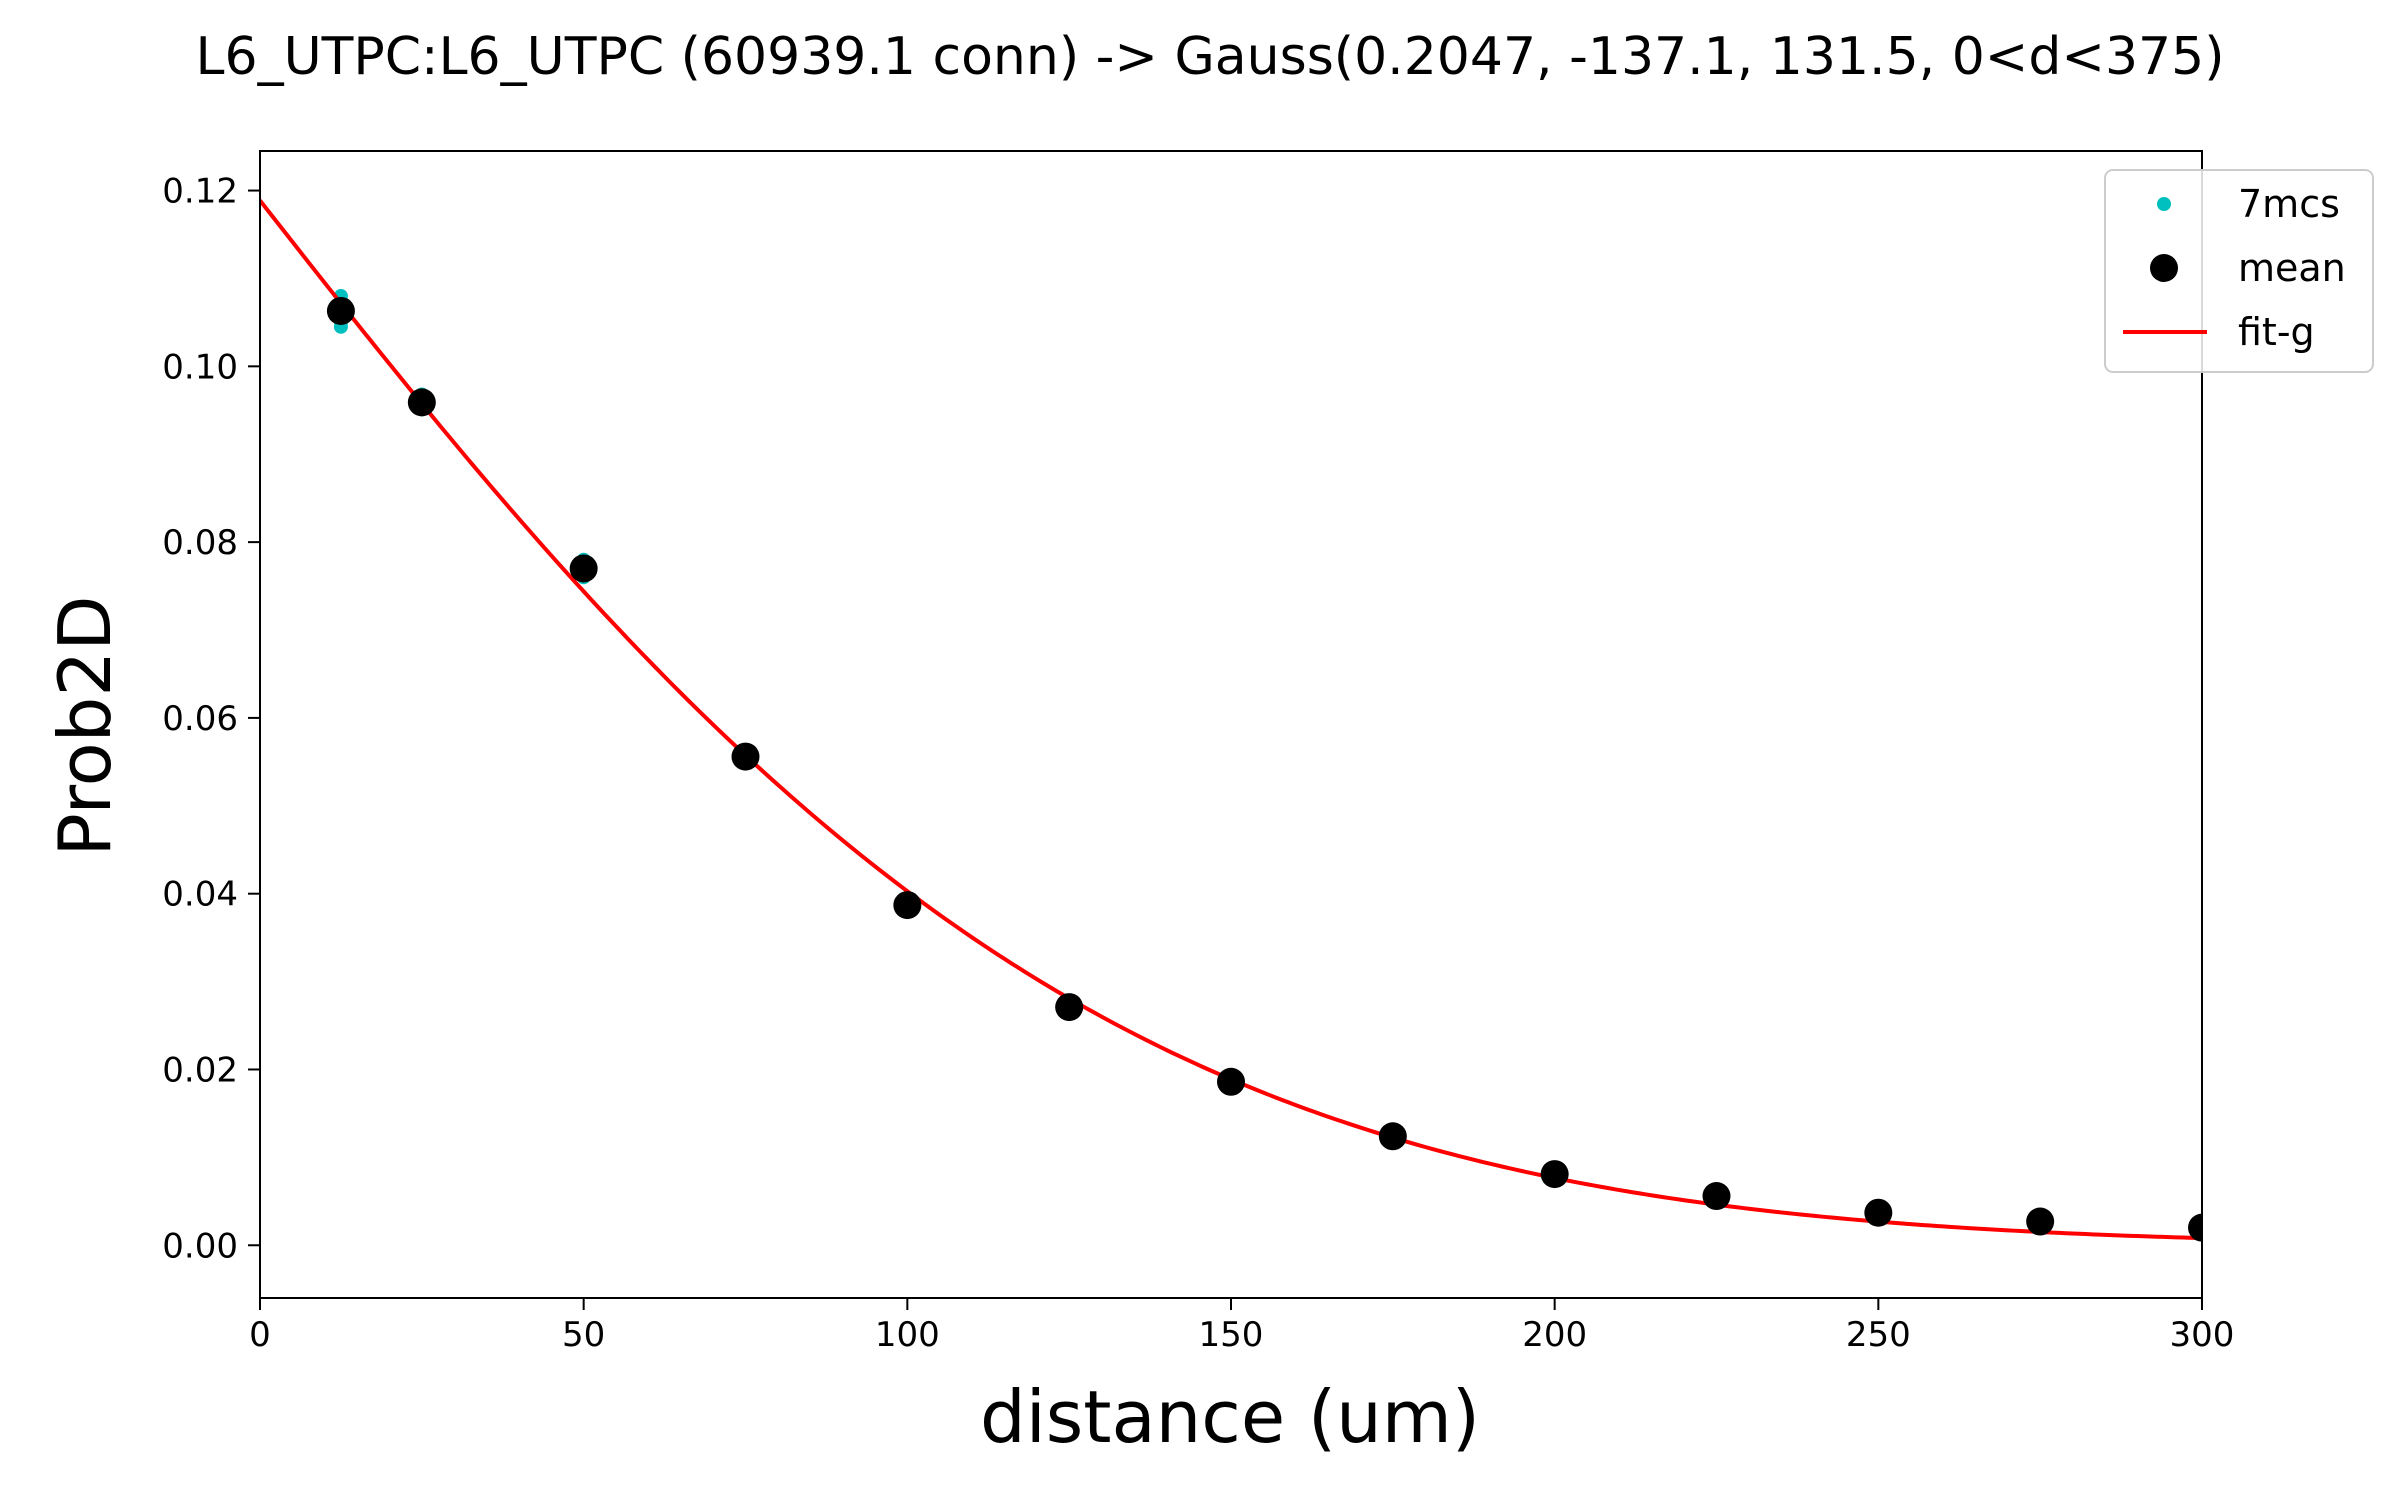  I want to click on y-tick-label: 0.04, so click(200, 895).